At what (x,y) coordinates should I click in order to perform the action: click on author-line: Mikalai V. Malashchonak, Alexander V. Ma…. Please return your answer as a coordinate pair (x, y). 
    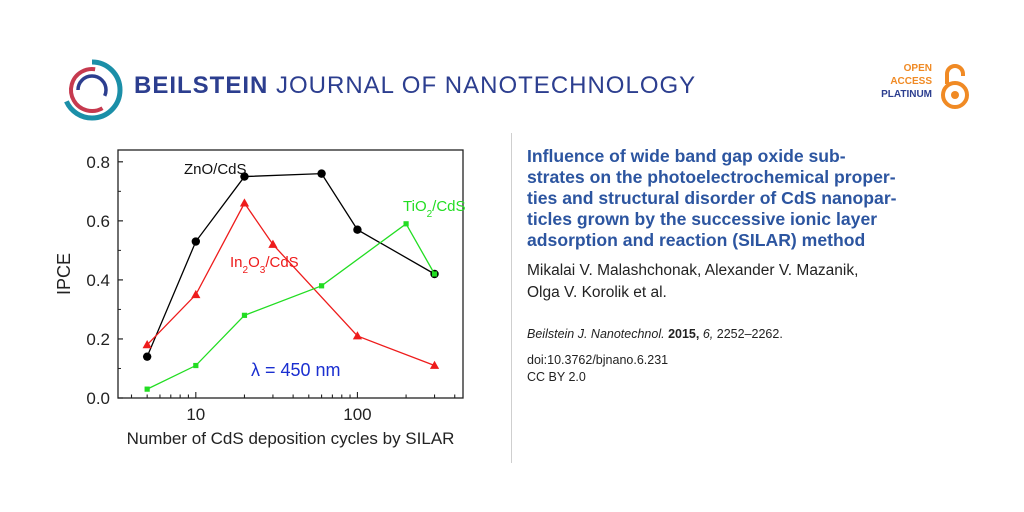
    Looking at the image, I should click on (693, 270).